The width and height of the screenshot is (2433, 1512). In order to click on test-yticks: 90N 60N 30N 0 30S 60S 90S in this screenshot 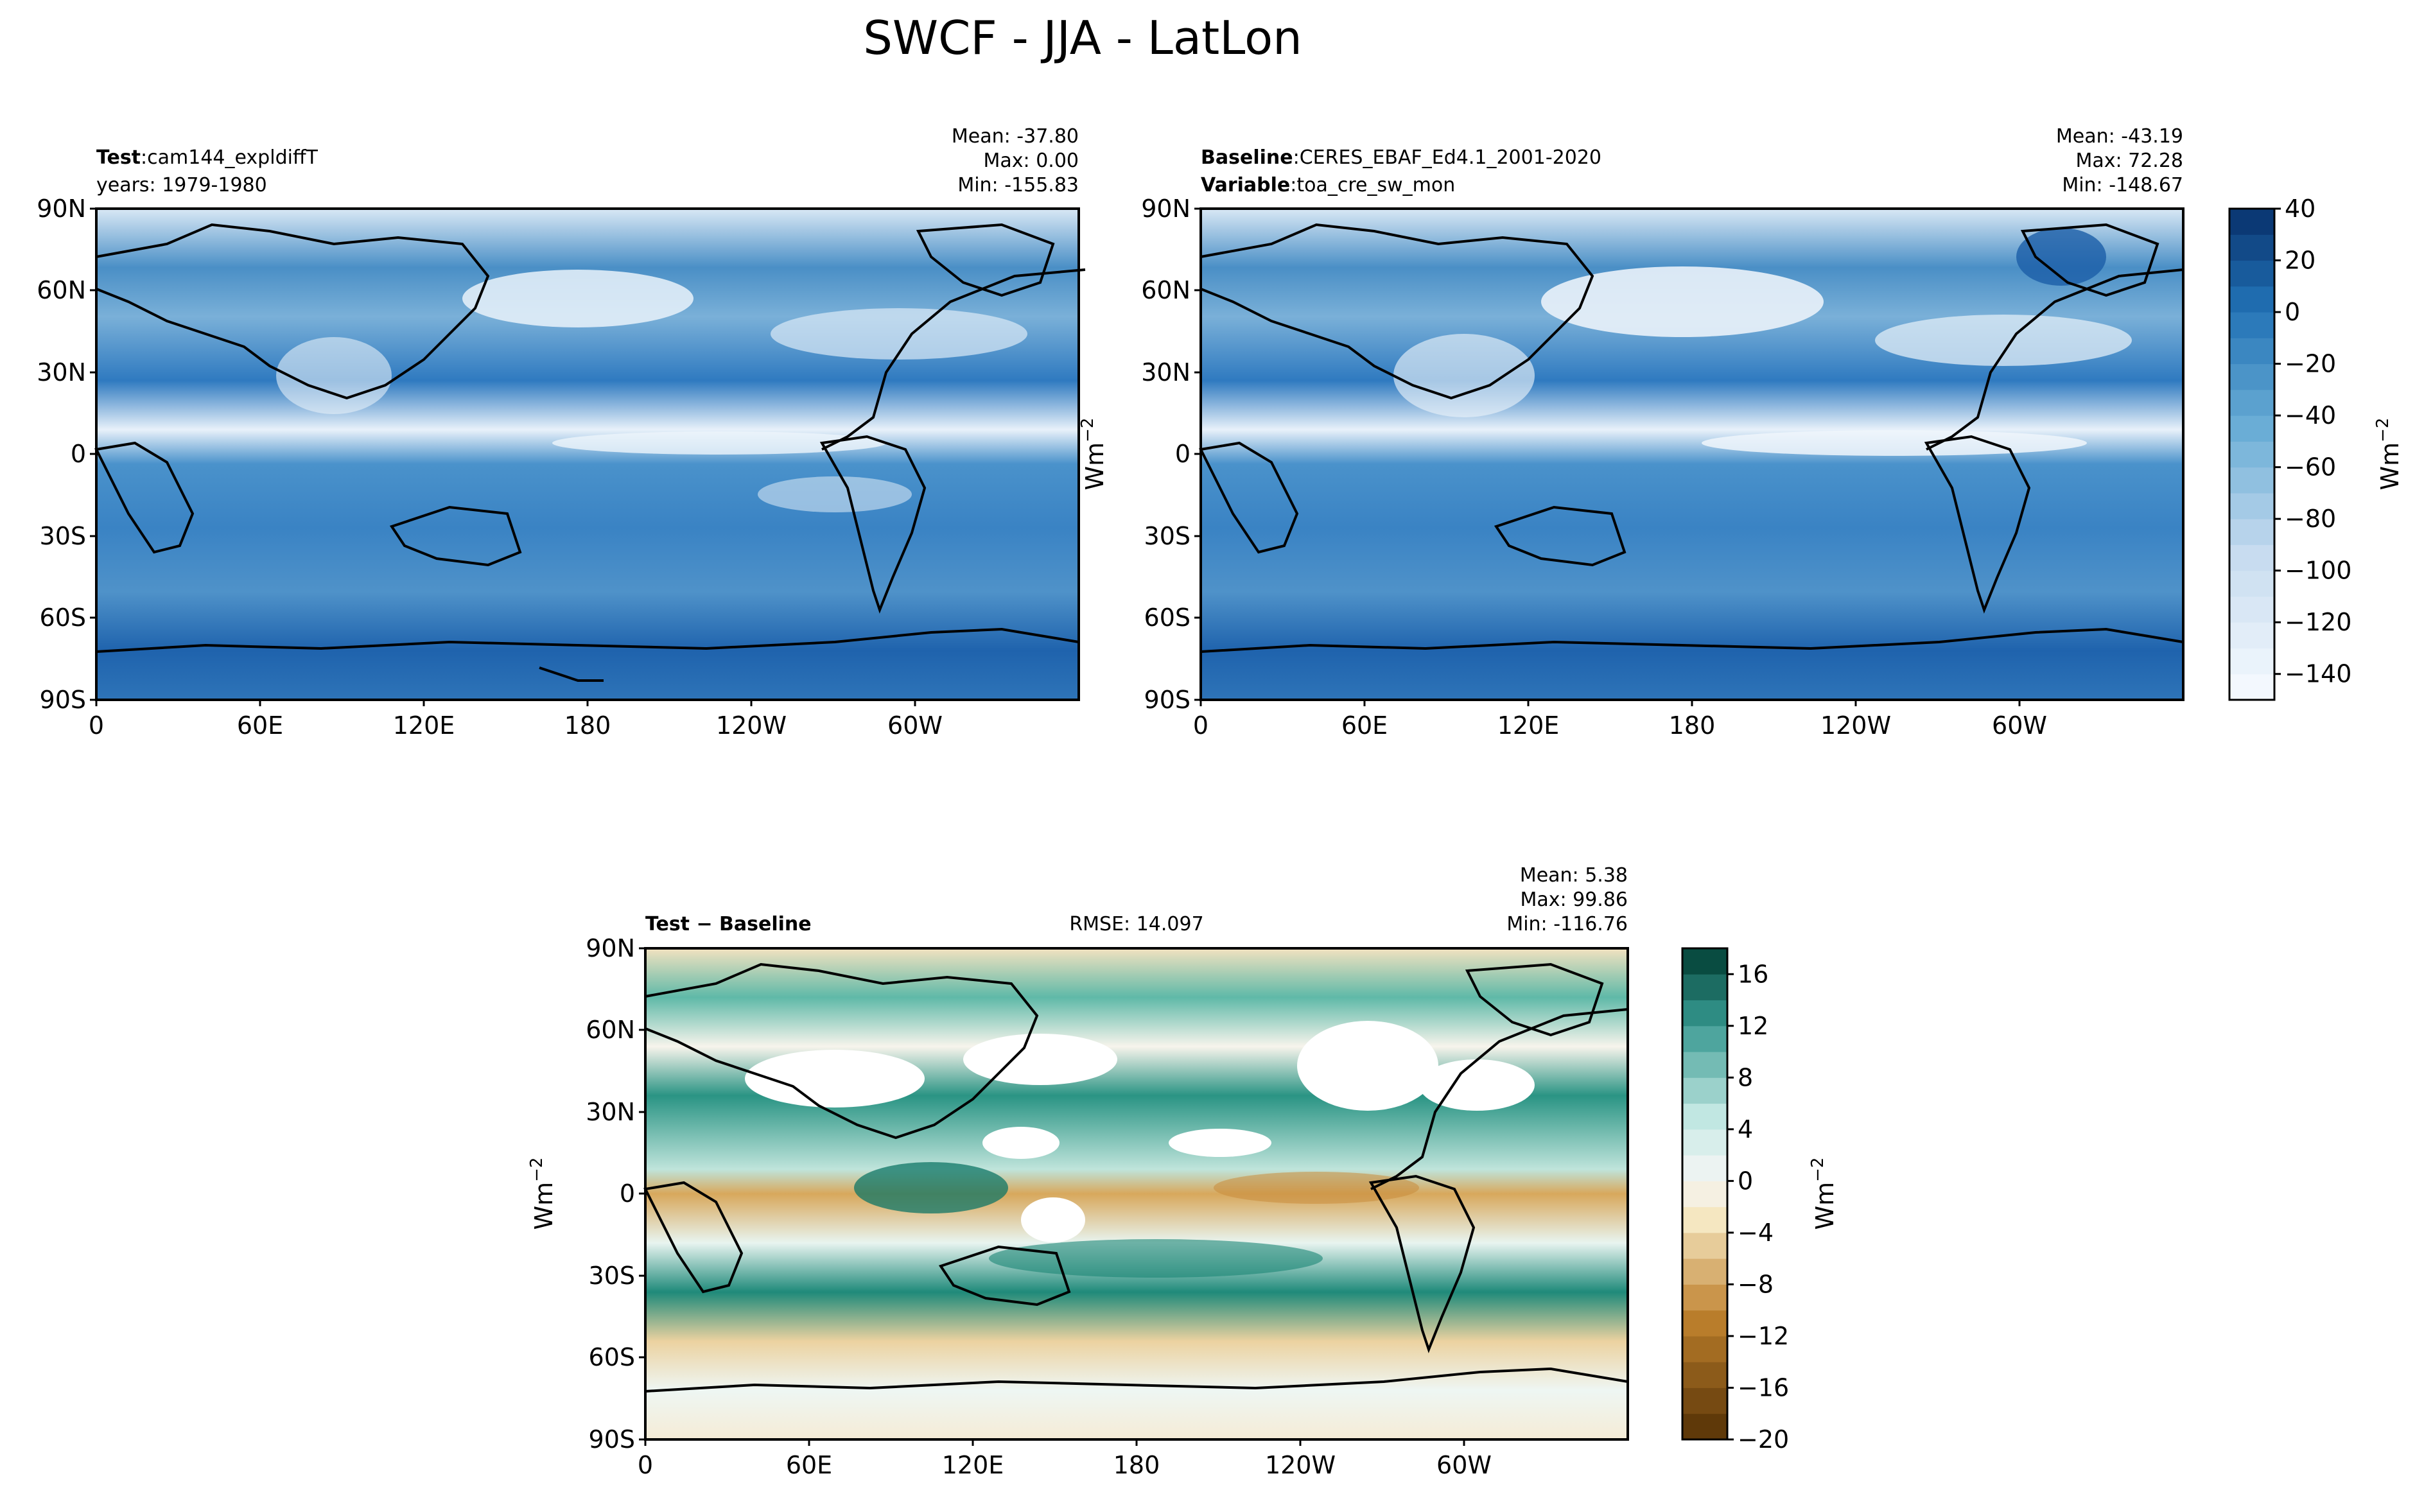, I will do `click(66, 454)`.